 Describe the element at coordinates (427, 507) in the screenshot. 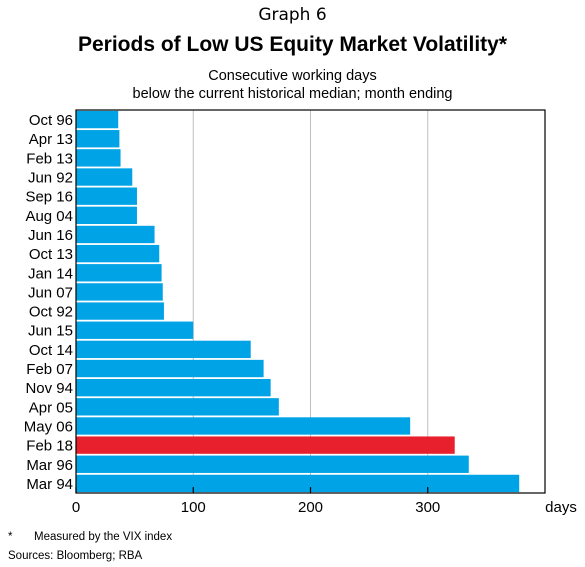

I see `x-tick-label: 300` at that location.